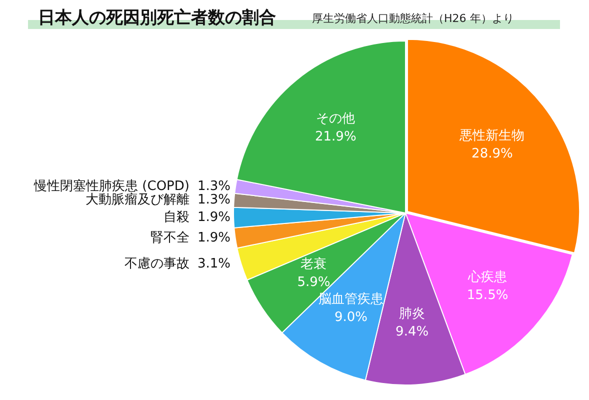  I want to click on data-label: 5.9%, so click(313, 282).